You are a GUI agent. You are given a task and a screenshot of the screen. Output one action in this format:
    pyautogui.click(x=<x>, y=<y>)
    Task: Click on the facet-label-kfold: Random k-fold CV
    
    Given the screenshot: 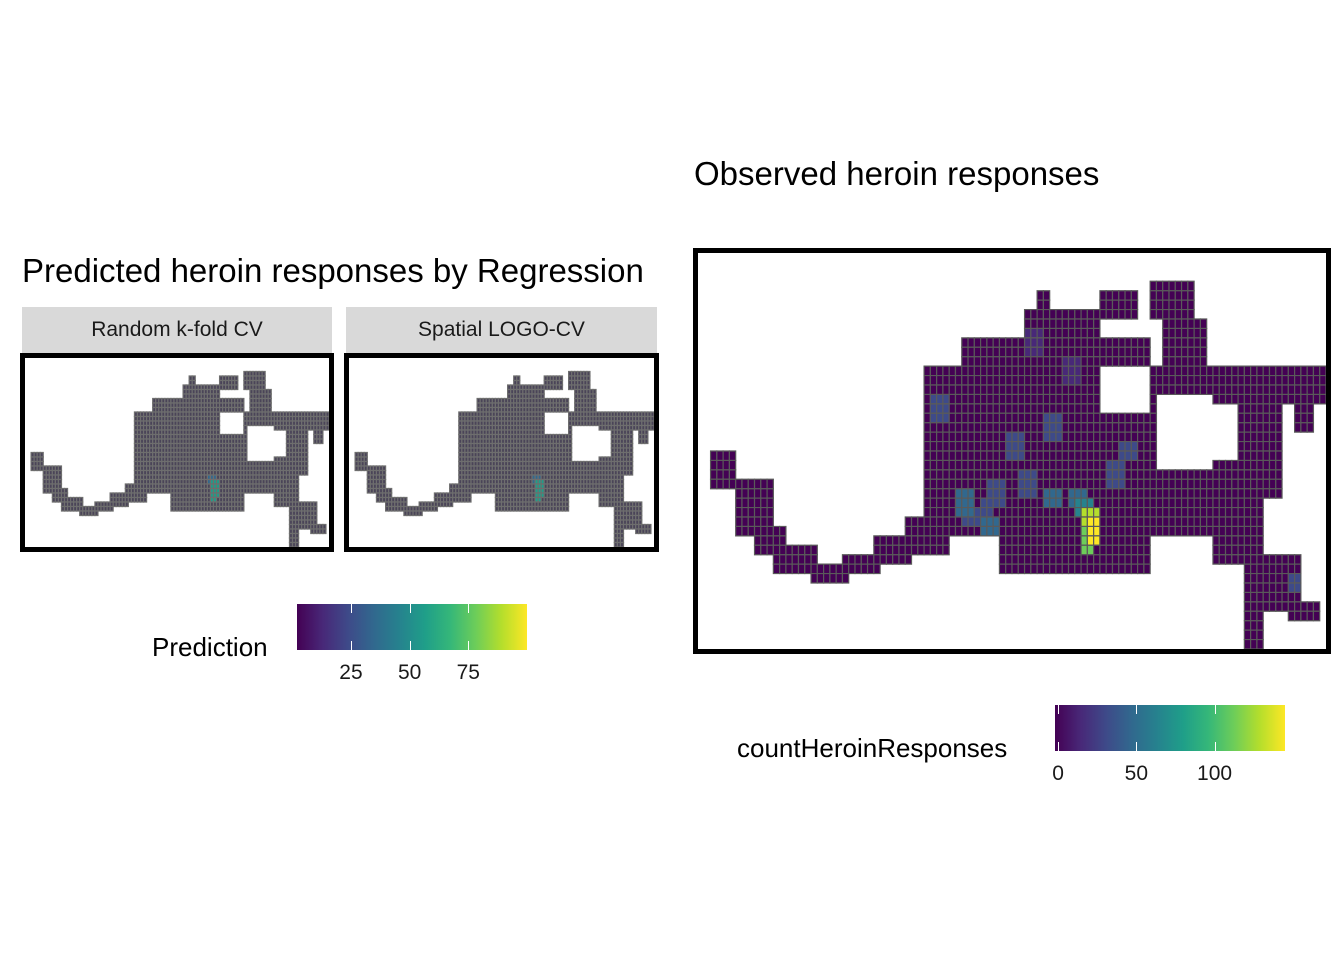 What is the action you would take?
    pyautogui.click(x=177, y=329)
    